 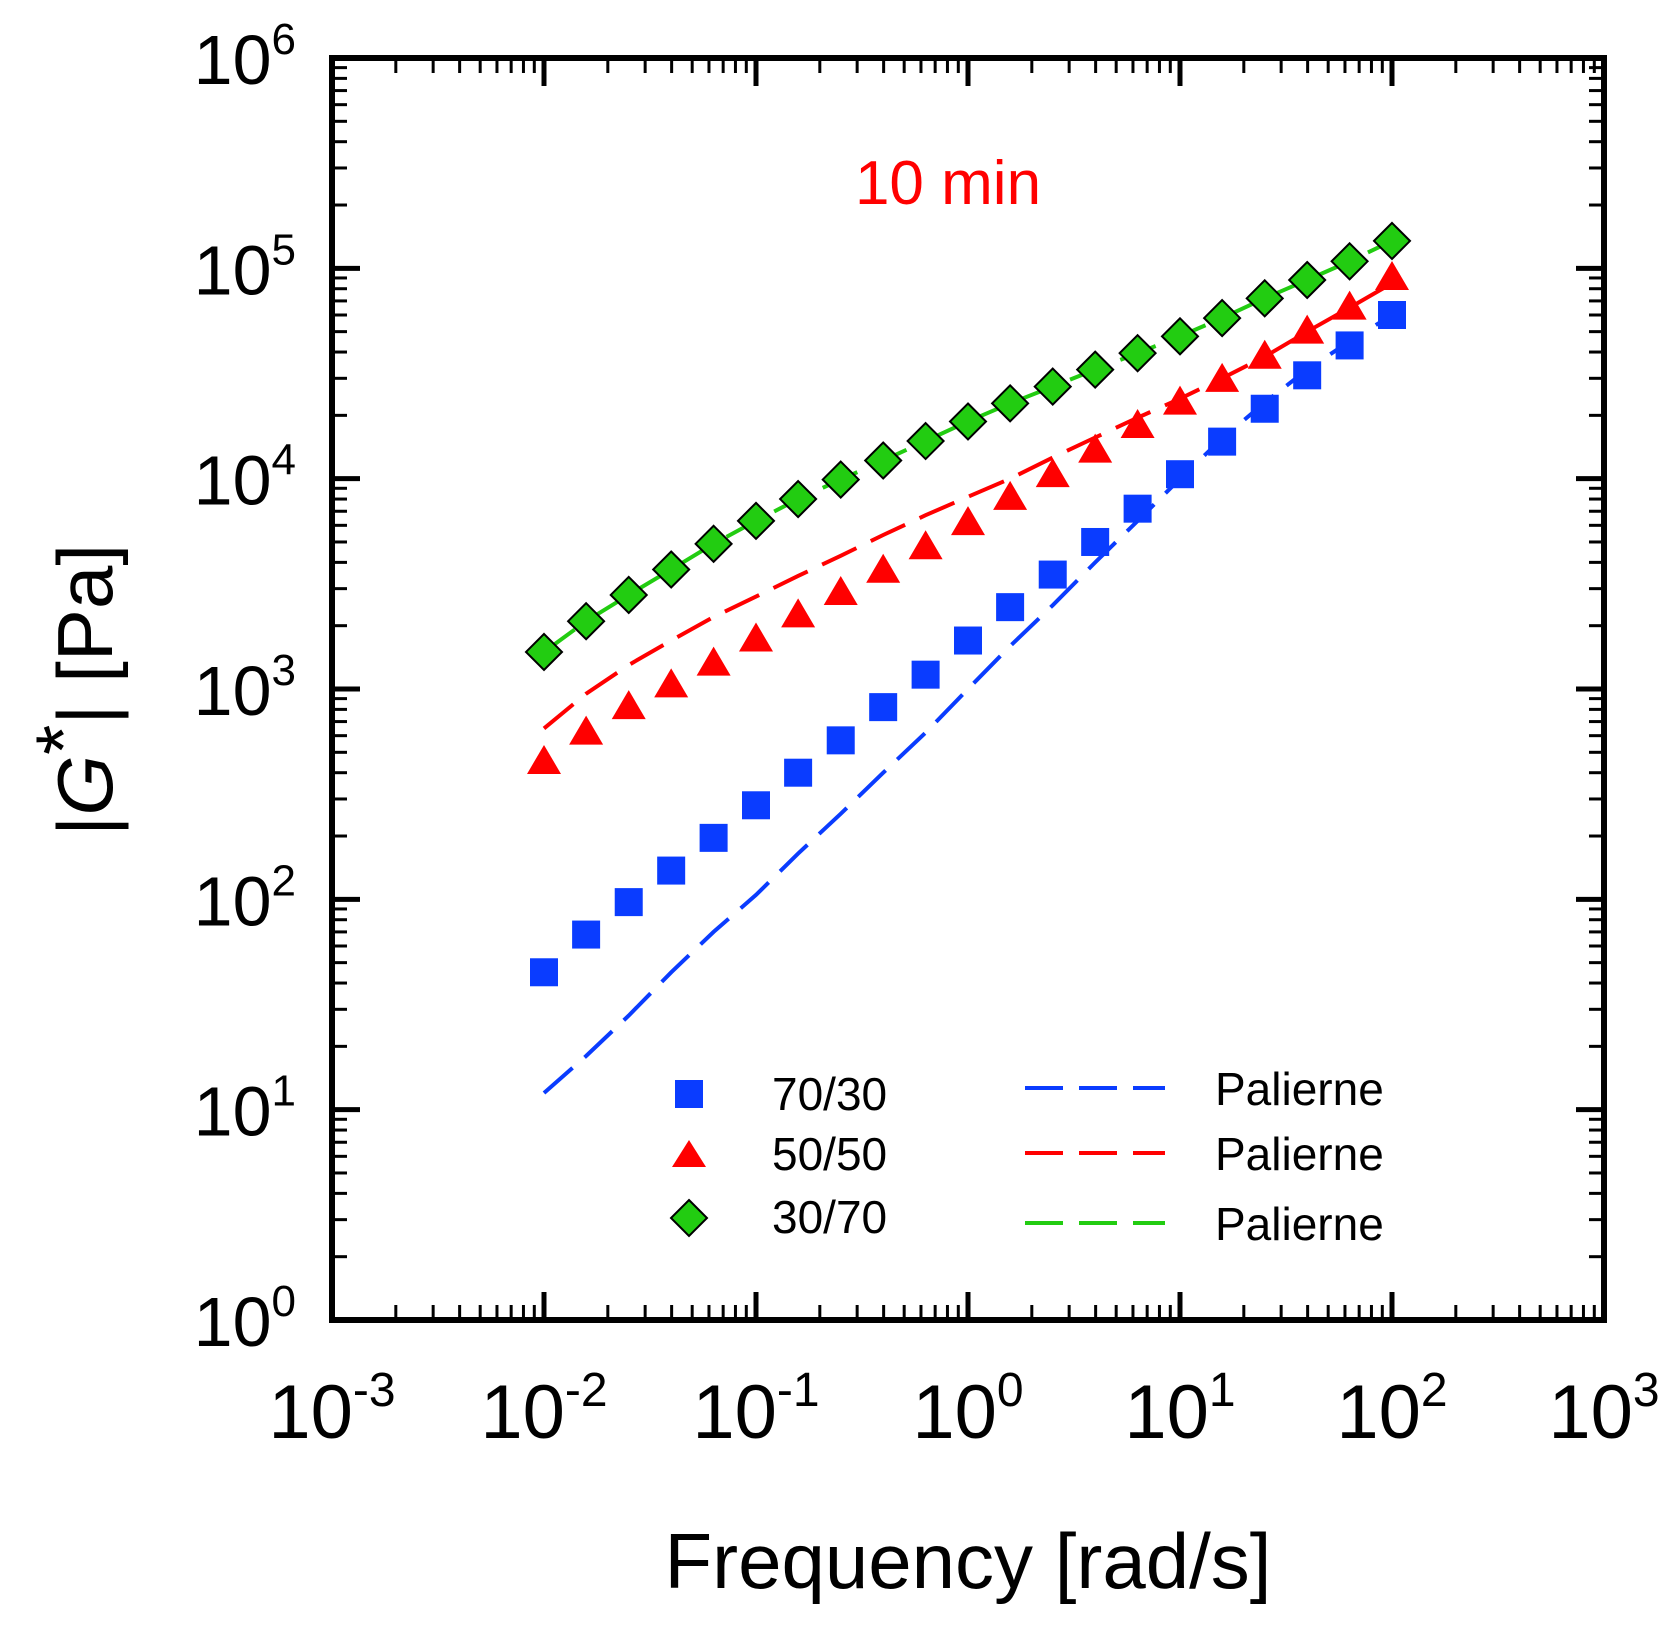 I want to click on x-tick-label-exponent: 2, so click(x=1434, y=1390).